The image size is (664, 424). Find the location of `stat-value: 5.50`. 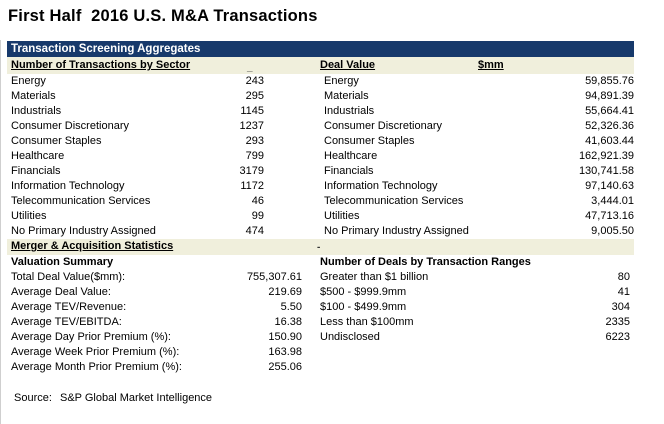

stat-value: 5.50 is located at coordinates (291, 307).